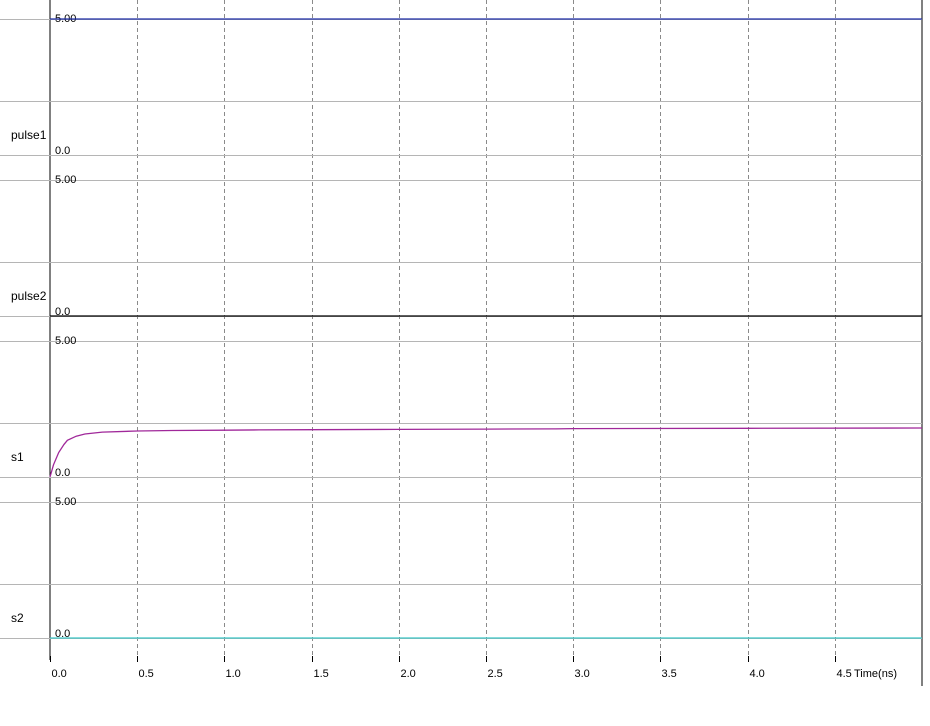  I want to click on signal-name-pulse2: pulse2, so click(29, 296).